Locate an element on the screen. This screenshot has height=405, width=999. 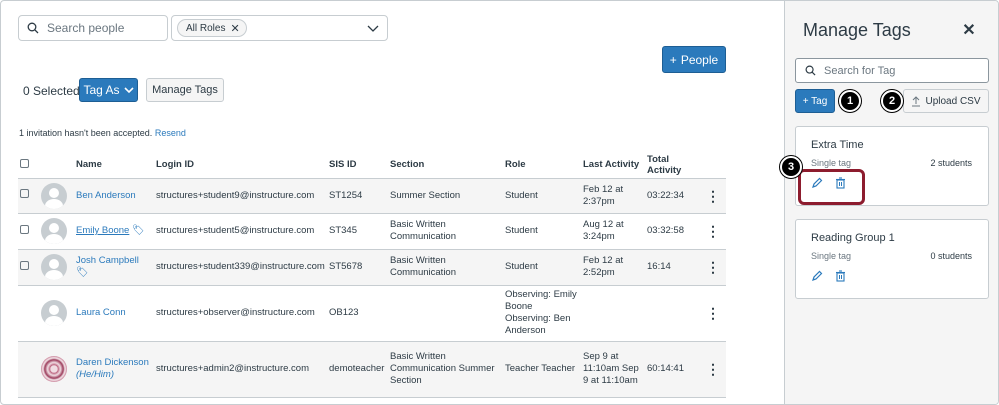
section is located at coordinates (445, 313).